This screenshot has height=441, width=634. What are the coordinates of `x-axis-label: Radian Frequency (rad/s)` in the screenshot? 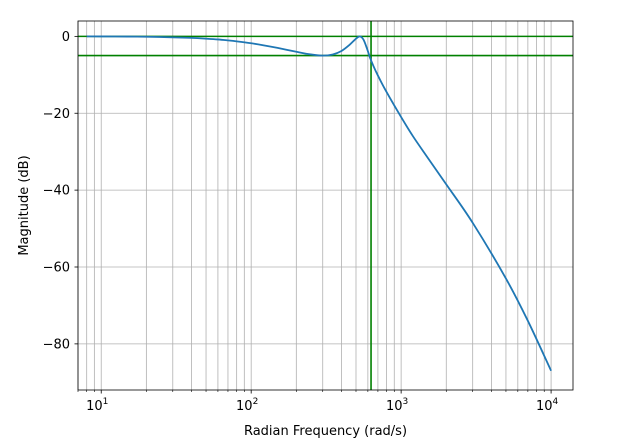 It's located at (325, 431).